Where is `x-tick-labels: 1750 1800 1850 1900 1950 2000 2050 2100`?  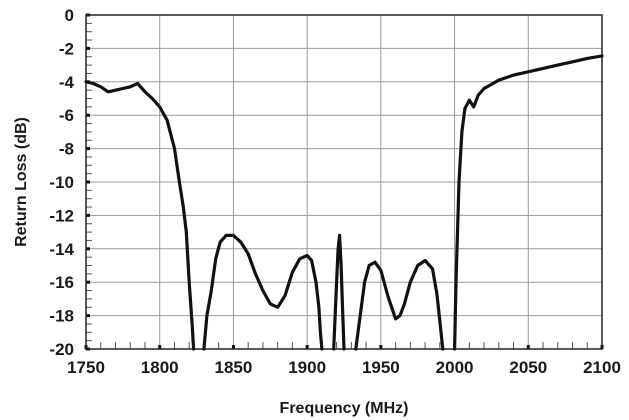 x-tick-labels: 1750 1800 1850 1900 1950 2000 2050 2100 is located at coordinates (344, 367).